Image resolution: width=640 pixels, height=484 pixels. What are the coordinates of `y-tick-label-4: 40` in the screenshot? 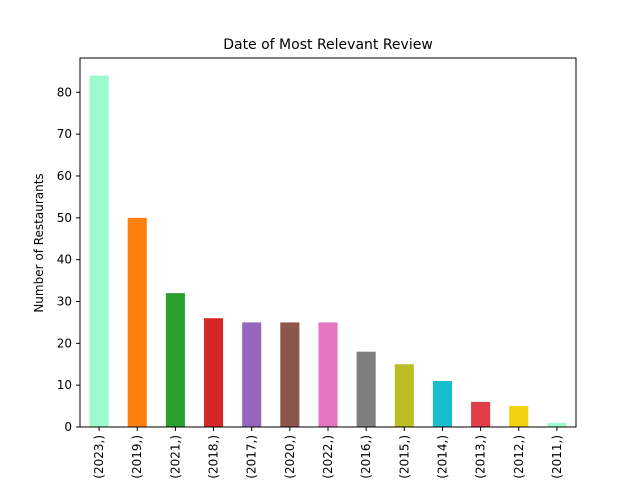 It's located at (64, 260).